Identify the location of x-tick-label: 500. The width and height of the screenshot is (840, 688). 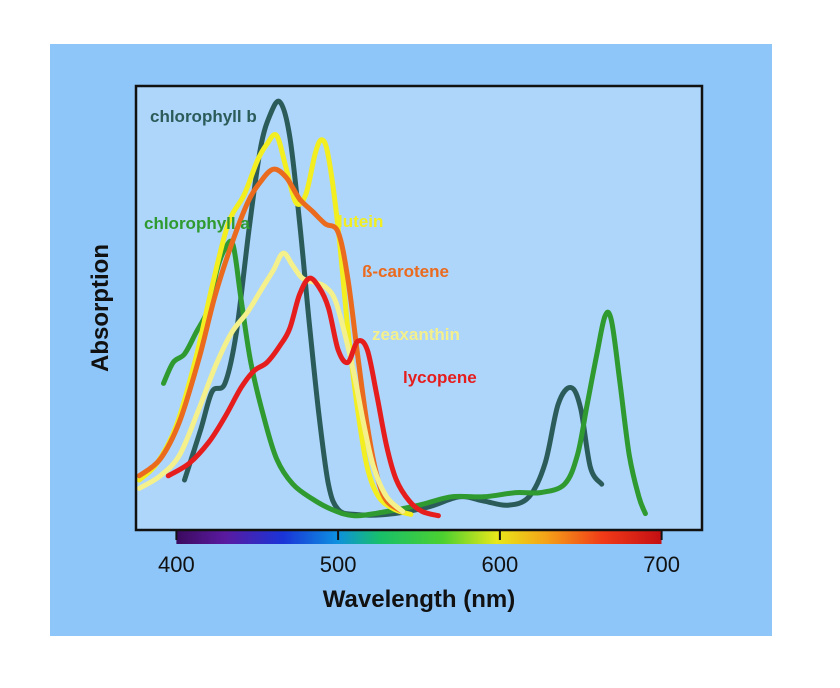
(338, 564).